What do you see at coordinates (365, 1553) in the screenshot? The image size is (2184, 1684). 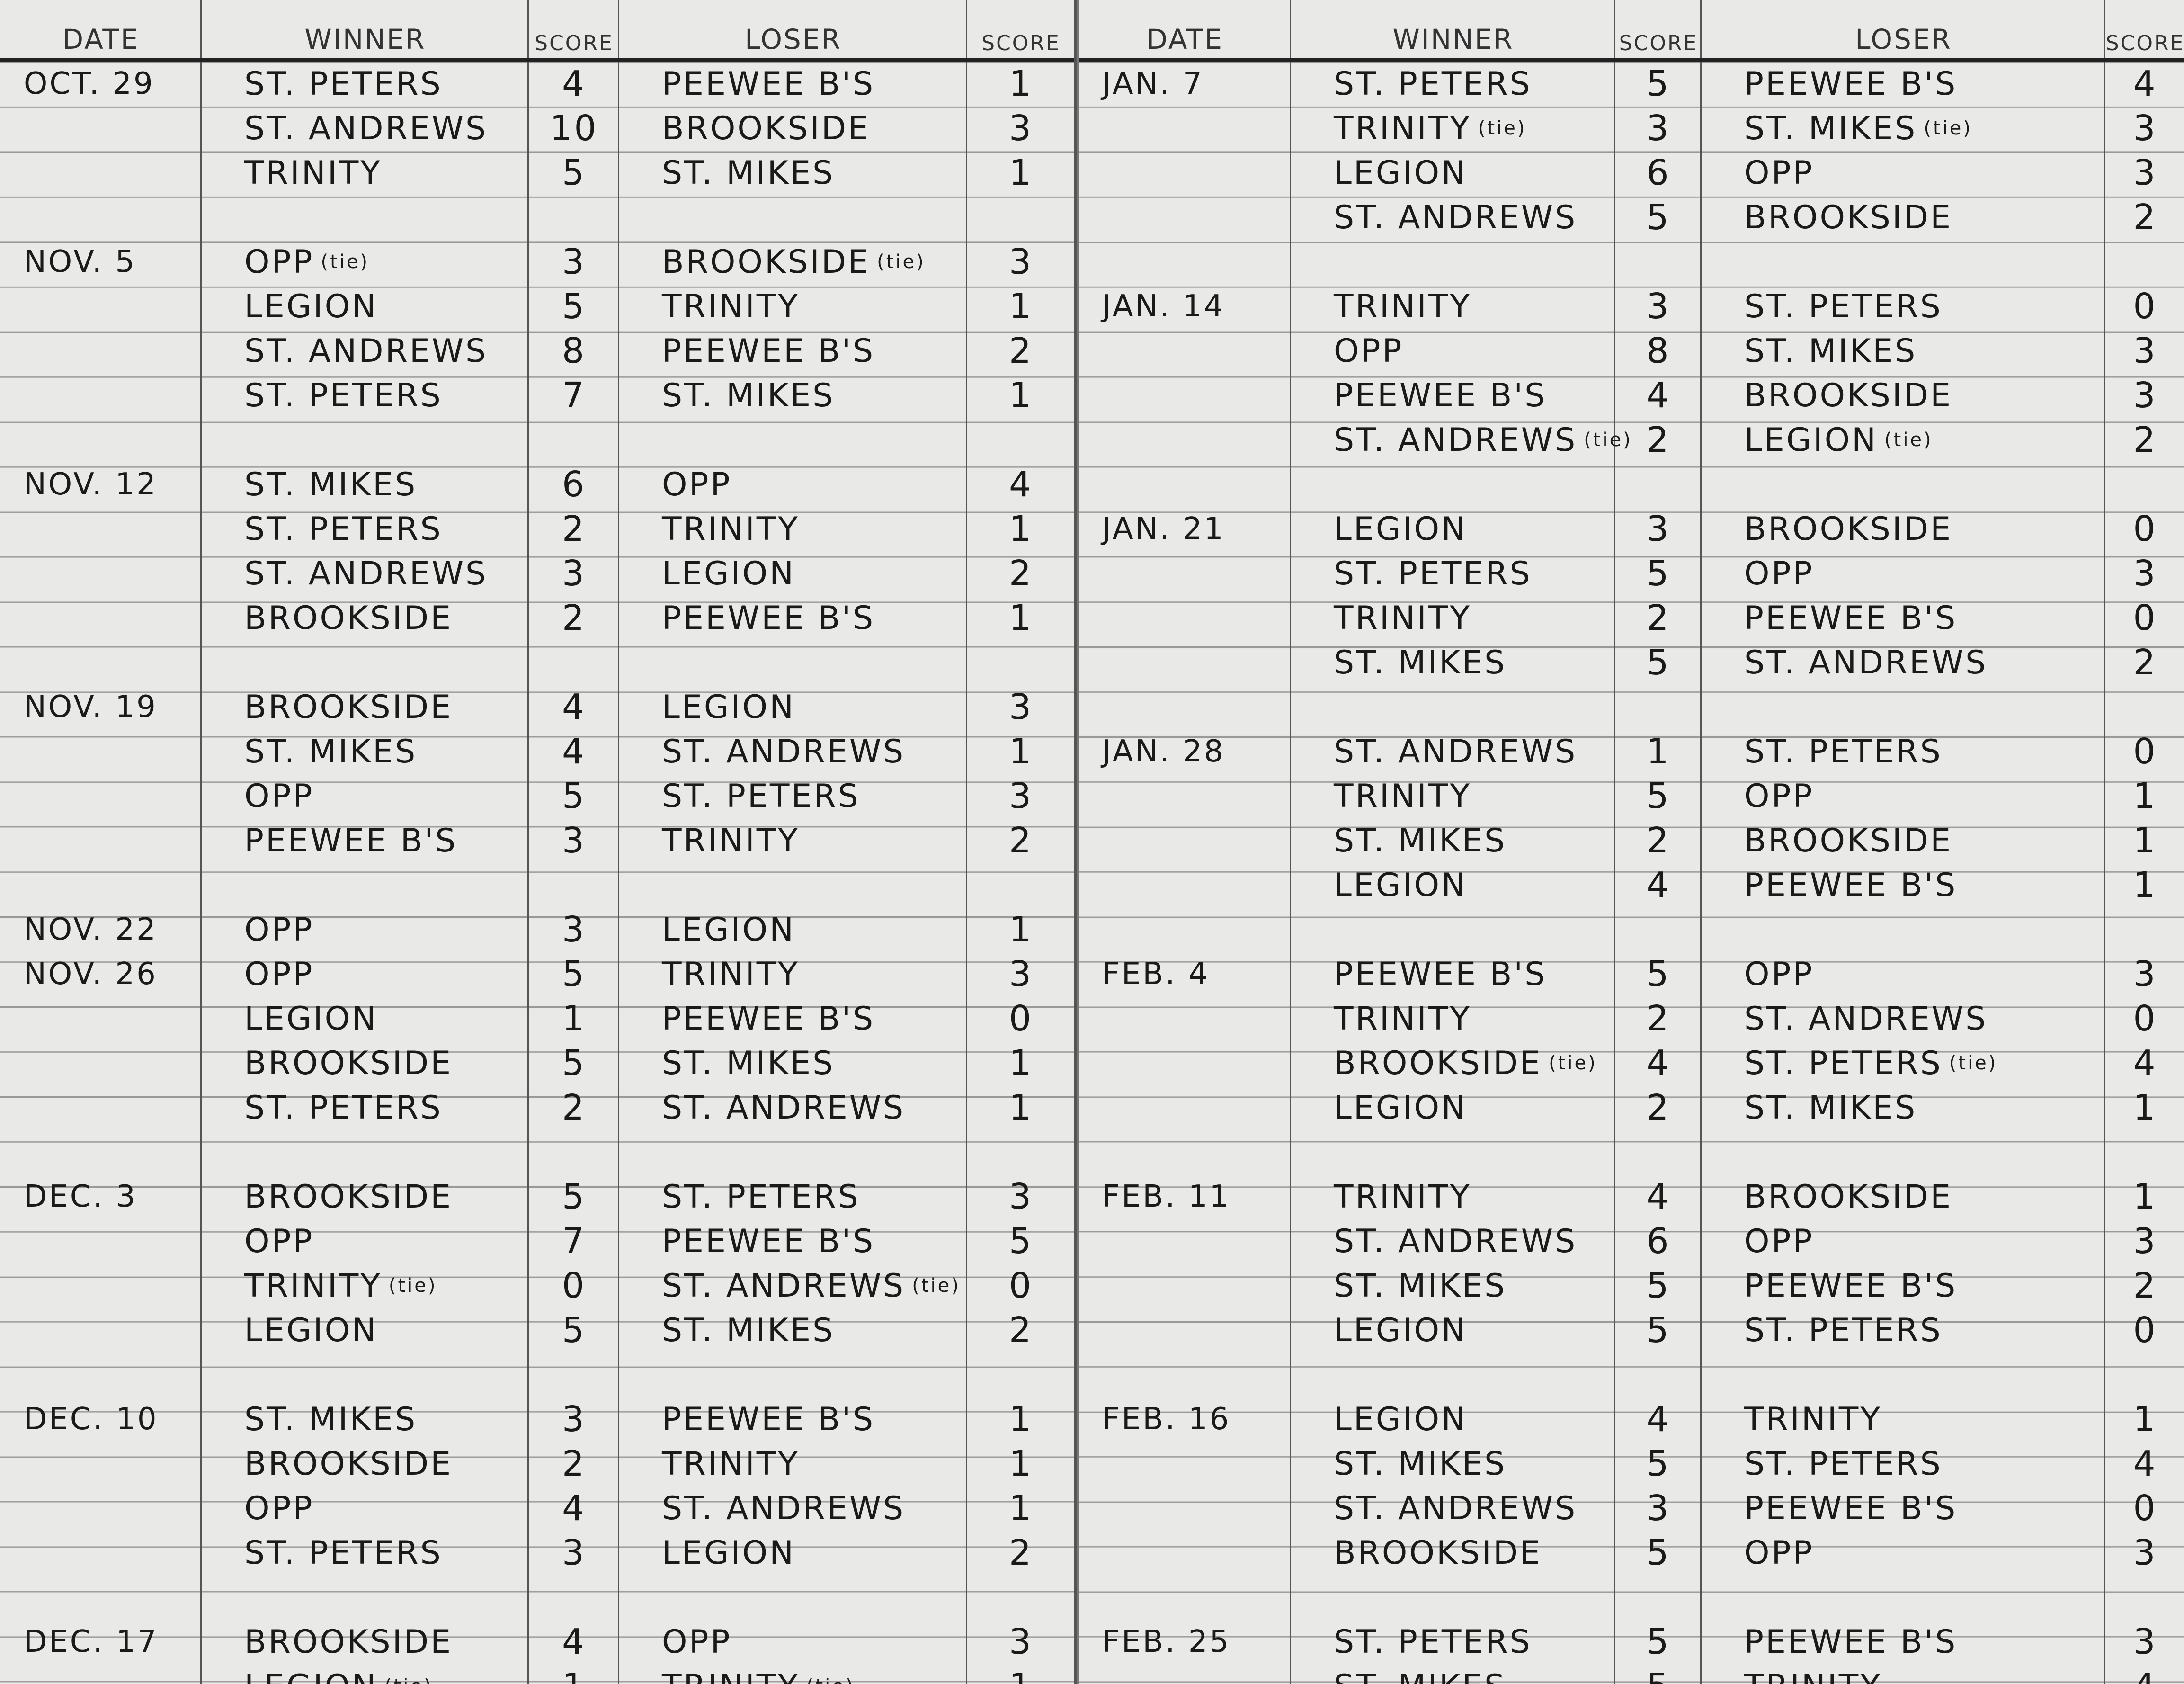 I see `winner-team: ST. PETERS` at bounding box center [365, 1553].